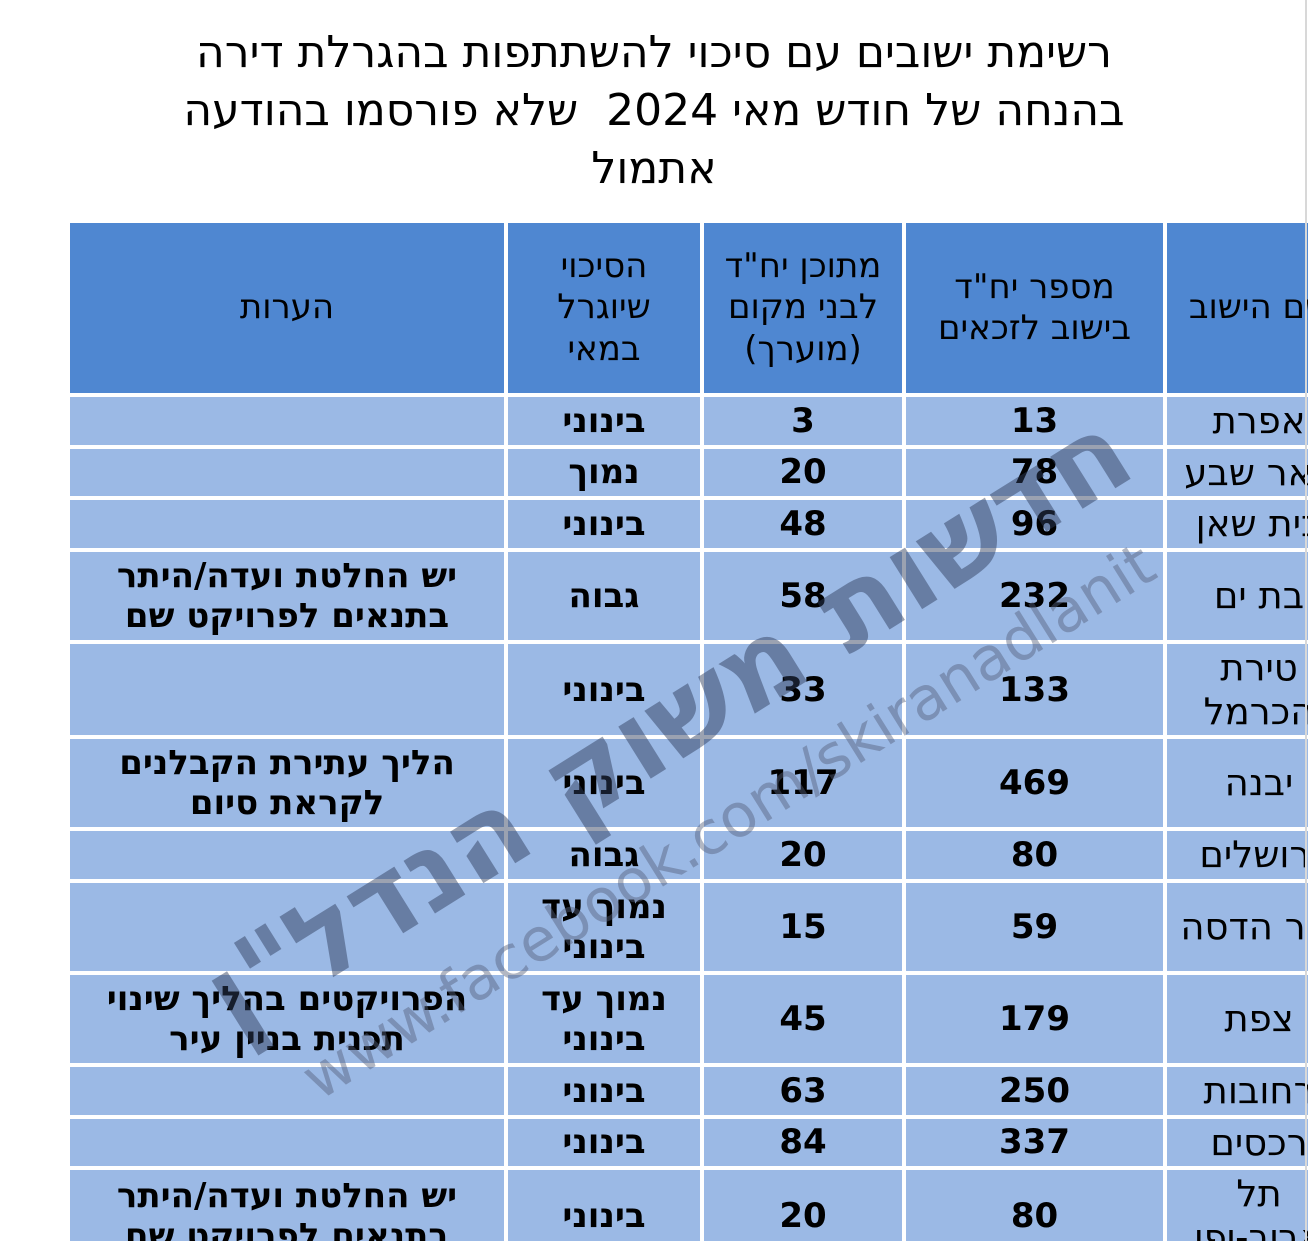 The image size is (1308, 1241). What do you see at coordinates (1237, 308) in the screenshot?
I see `column-header-name: שם הישוב` at bounding box center [1237, 308].